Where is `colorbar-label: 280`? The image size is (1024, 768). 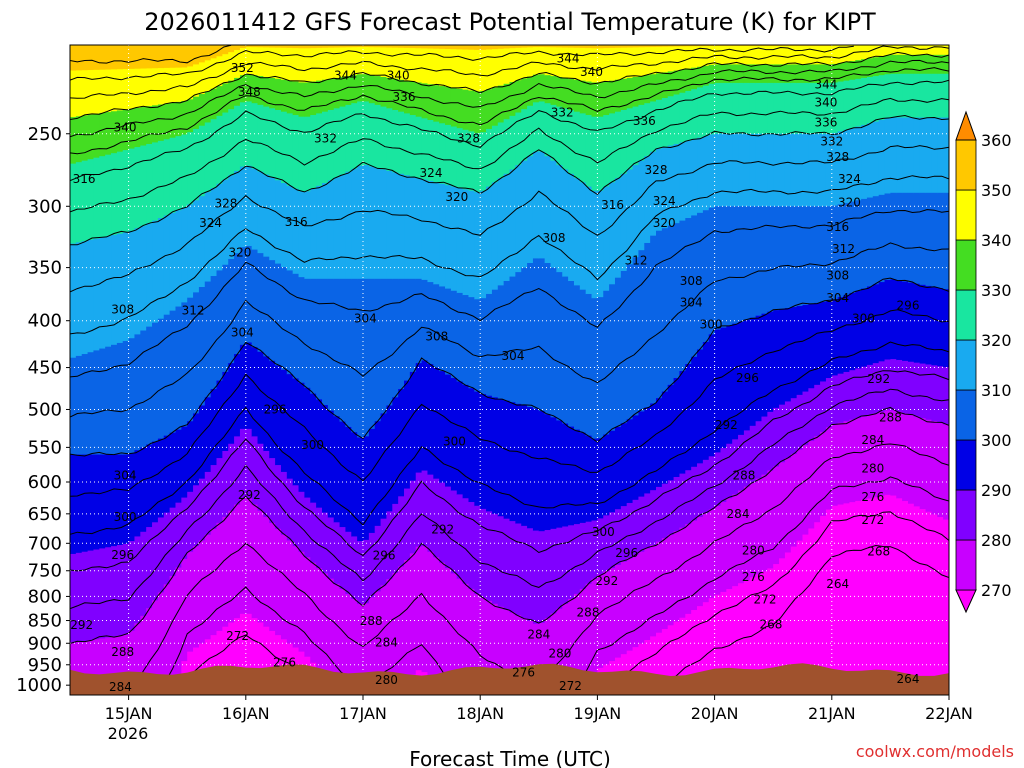 colorbar-label: 280 is located at coordinates (996, 540).